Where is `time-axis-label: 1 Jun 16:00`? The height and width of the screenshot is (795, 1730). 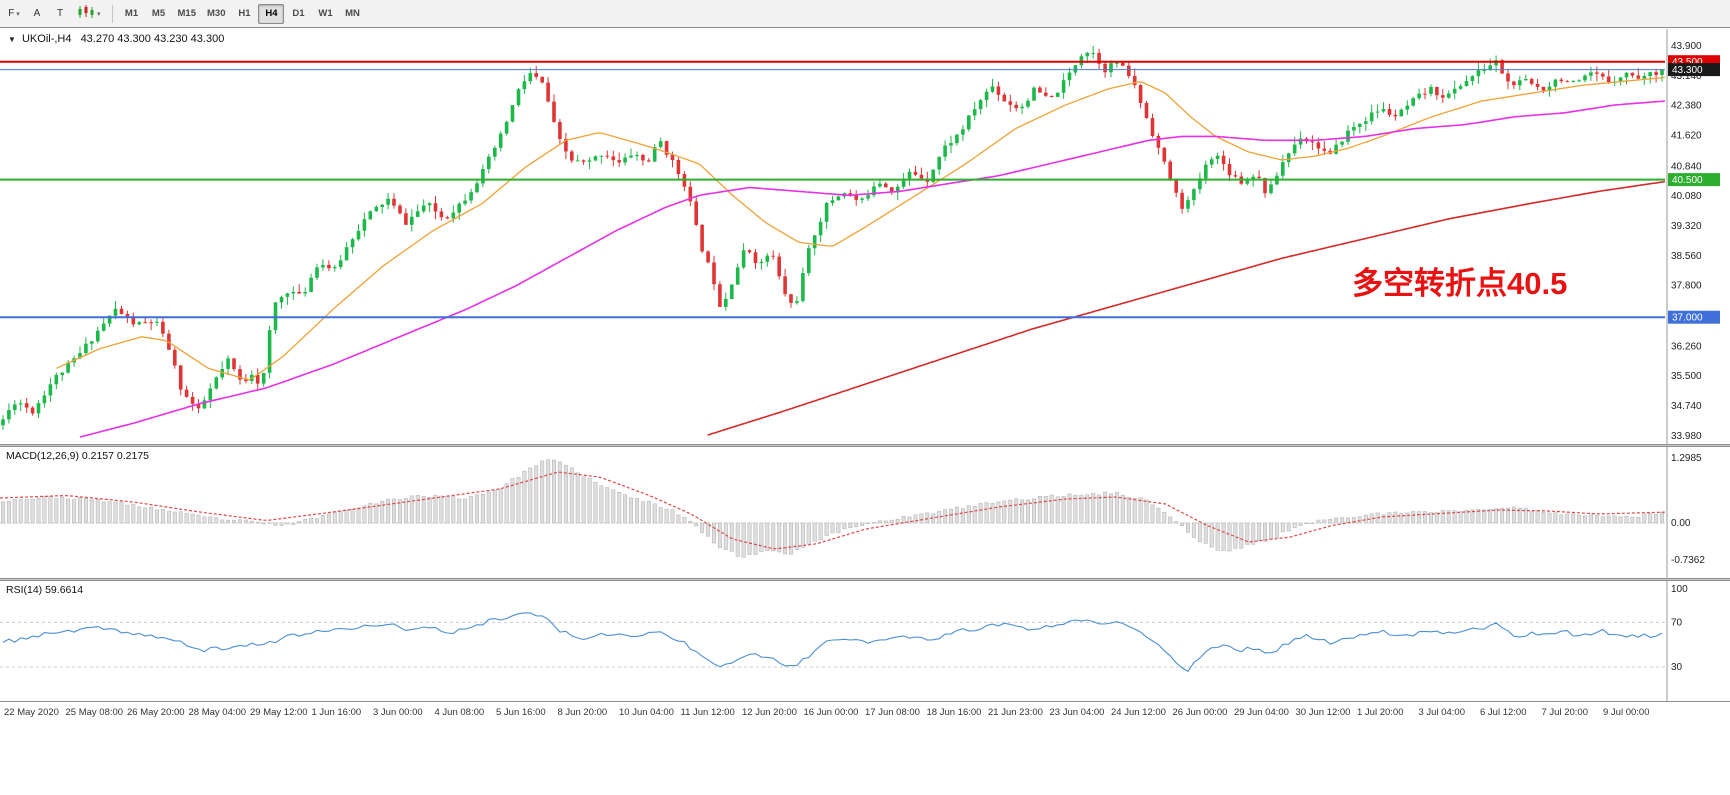
time-axis-label: 1 Jun 16:00 is located at coordinates (336, 712).